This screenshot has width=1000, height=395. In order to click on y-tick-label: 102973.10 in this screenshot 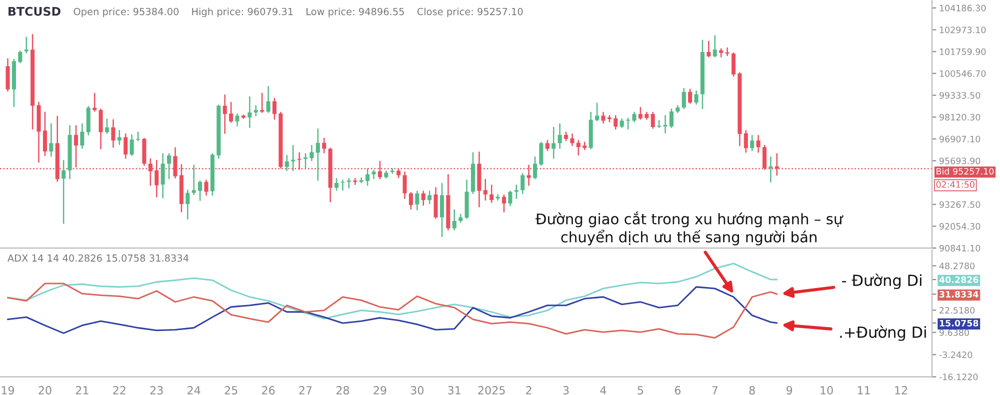, I will do `click(963, 30)`.